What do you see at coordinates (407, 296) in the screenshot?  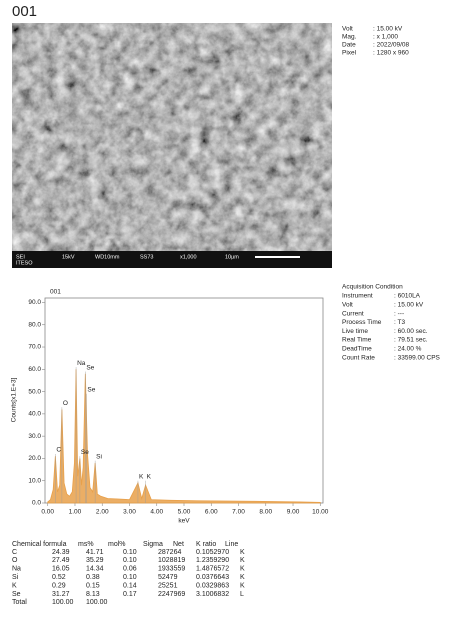 I see `acquisition-value: : 6010LA` at bounding box center [407, 296].